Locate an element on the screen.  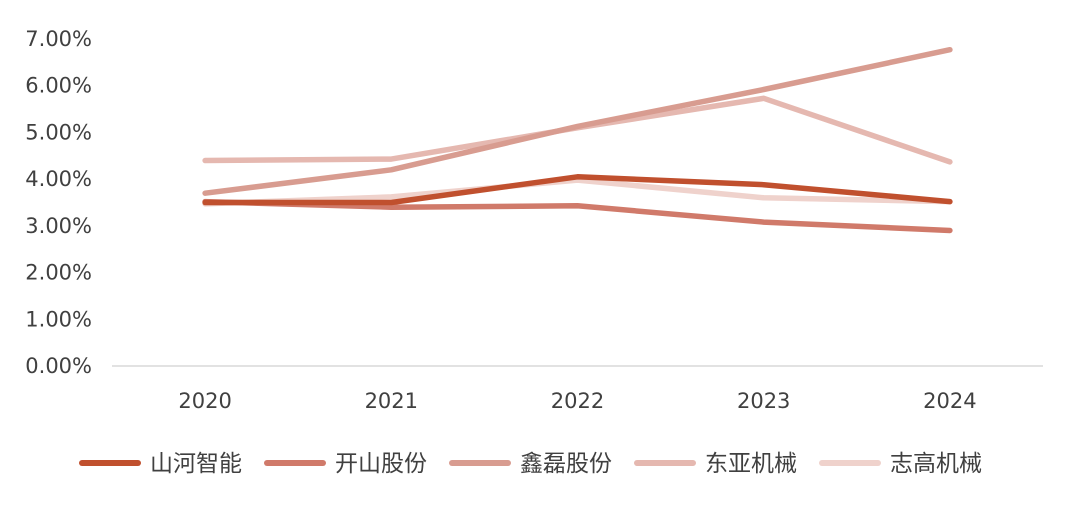
legend-item: 开山股份 is located at coordinates (345, 464).